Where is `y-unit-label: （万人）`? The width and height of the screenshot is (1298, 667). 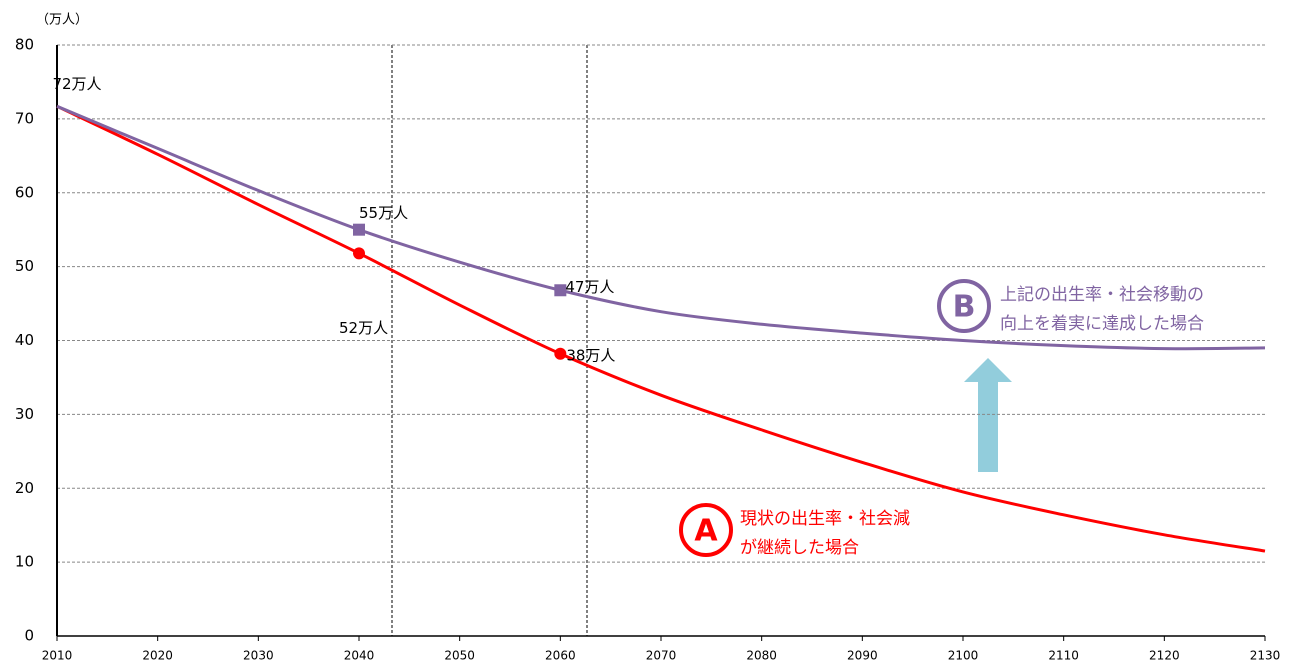 y-unit-label: （万人） is located at coordinates (62, 20).